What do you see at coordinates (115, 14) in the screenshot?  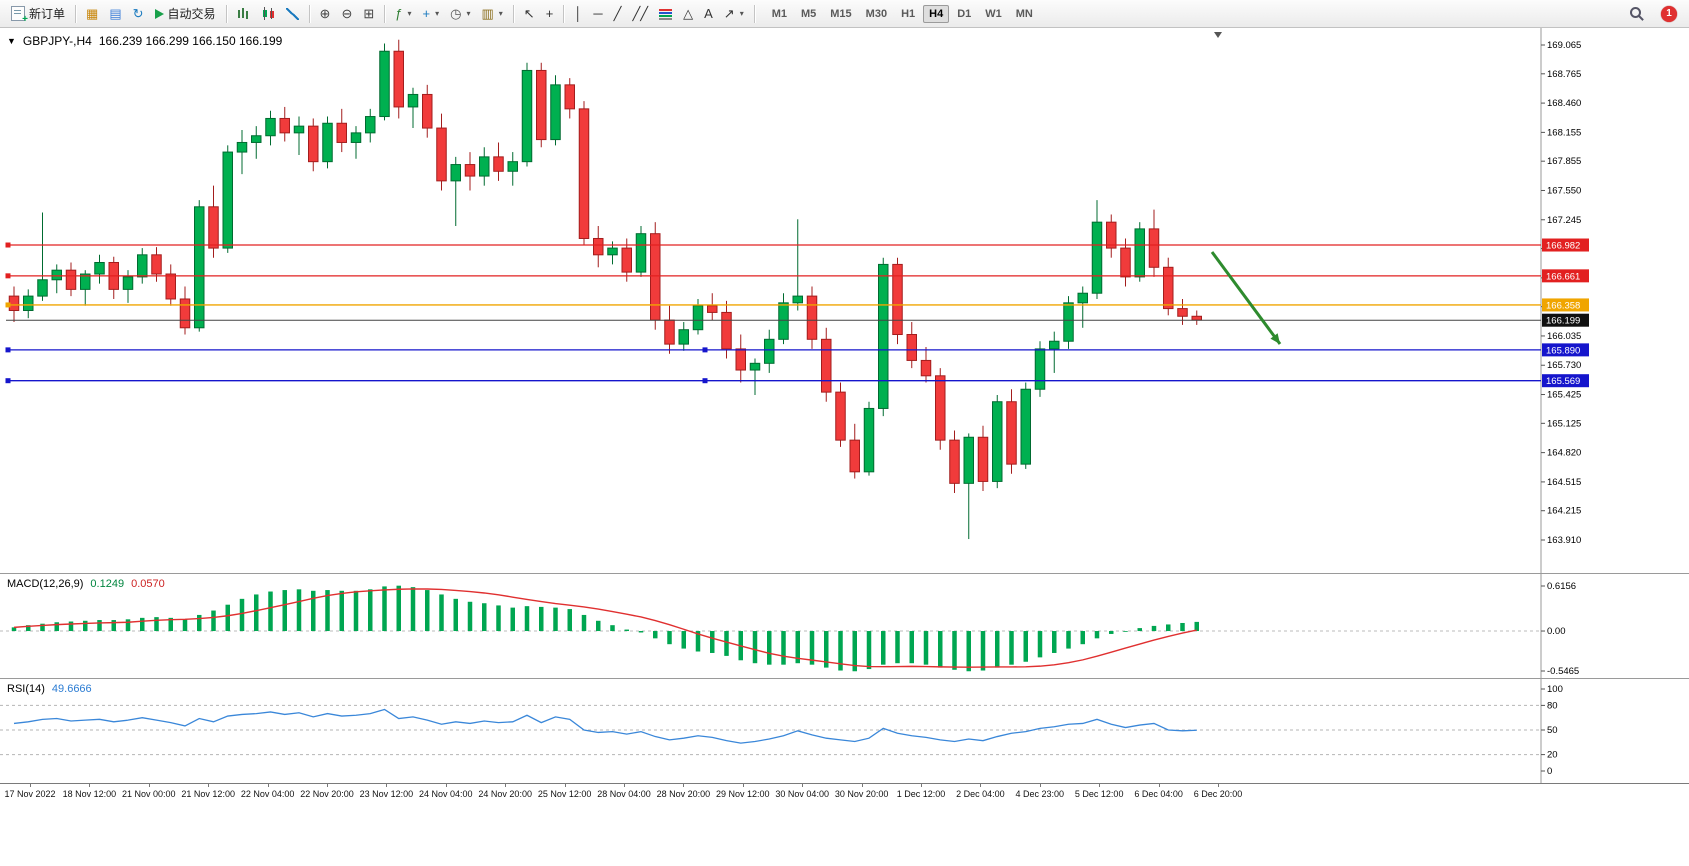 I see `profiles-button: ▤` at bounding box center [115, 14].